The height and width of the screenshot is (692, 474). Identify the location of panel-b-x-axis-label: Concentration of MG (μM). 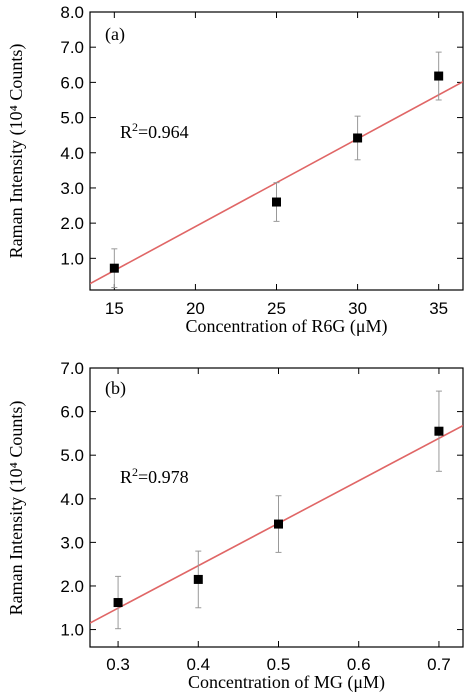
(286, 682).